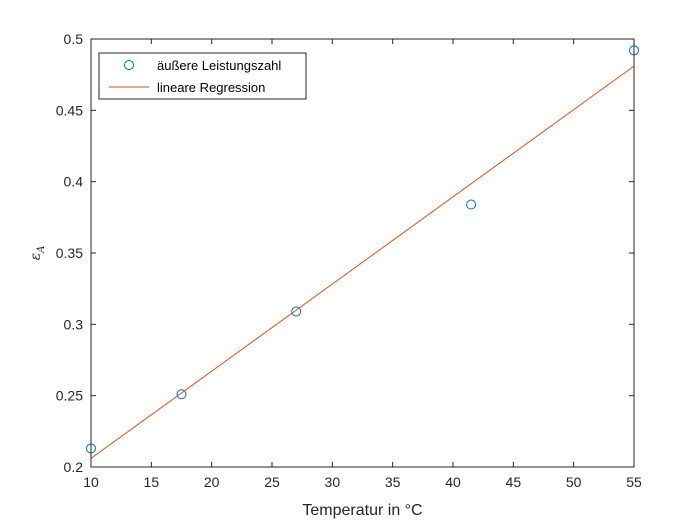 The height and width of the screenshot is (525, 700). I want to click on y-axis-label-main: ε, so click(36, 257).